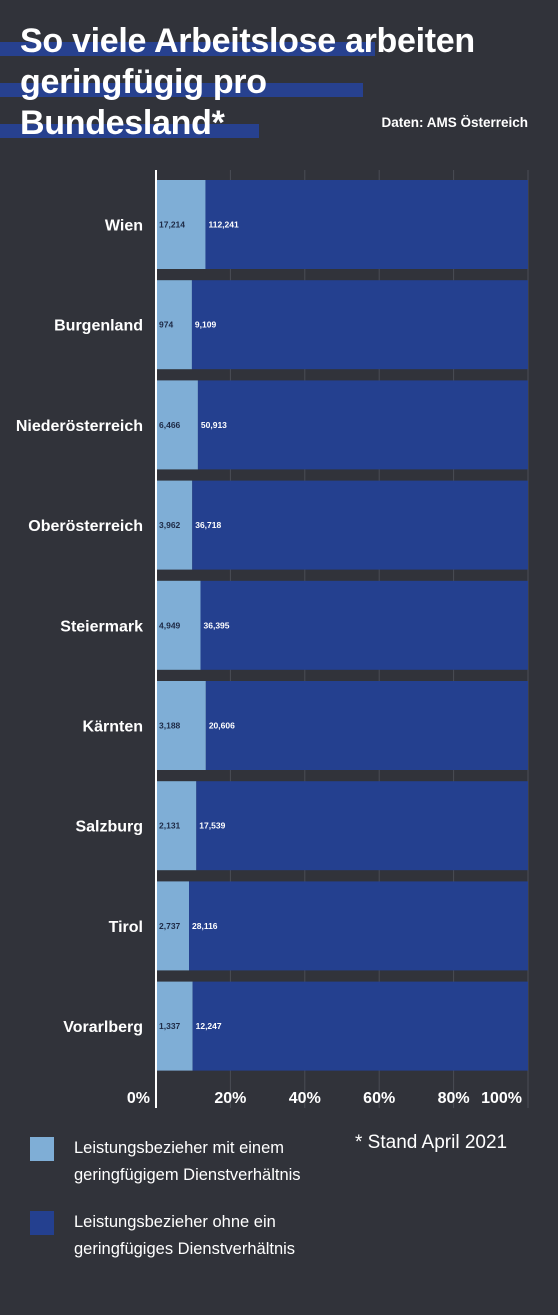  What do you see at coordinates (212, 826) in the screenshot?
I see `value-label-dark: 17,539` at bounding box center [212, 826].